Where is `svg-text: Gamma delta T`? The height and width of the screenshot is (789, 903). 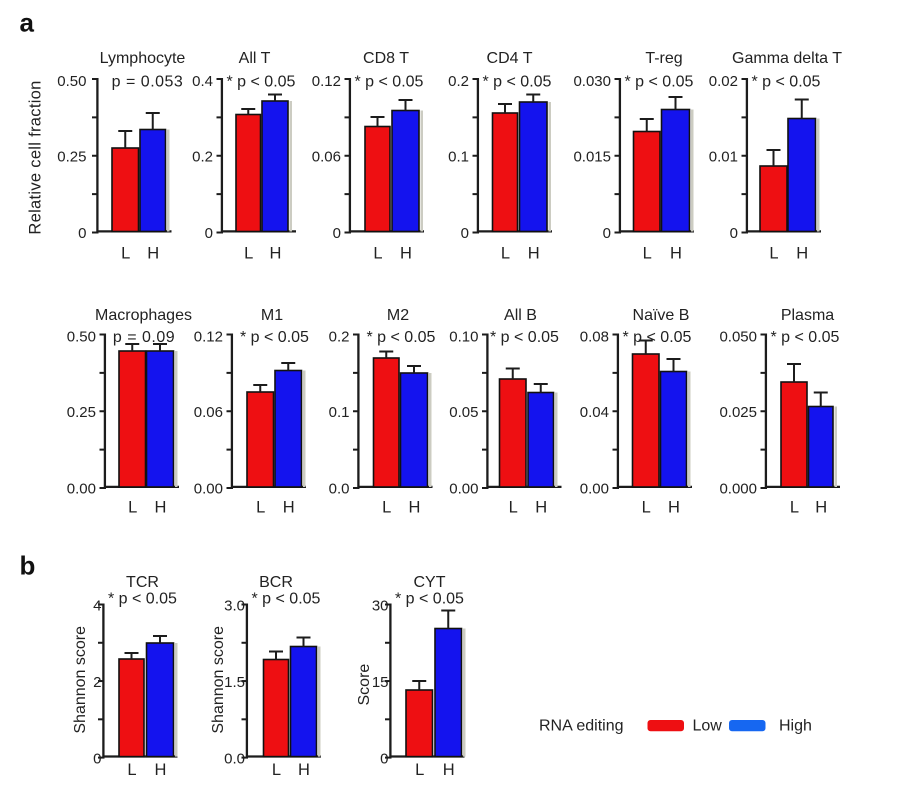
svg-text: Gamma delta T is located at coordinates (787, 58).